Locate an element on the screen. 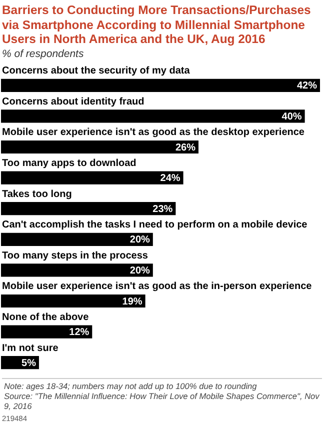 Image resolution: width=324 pixels, height=430 pixels. data-label: 5% is located at coordinates (29, 362).